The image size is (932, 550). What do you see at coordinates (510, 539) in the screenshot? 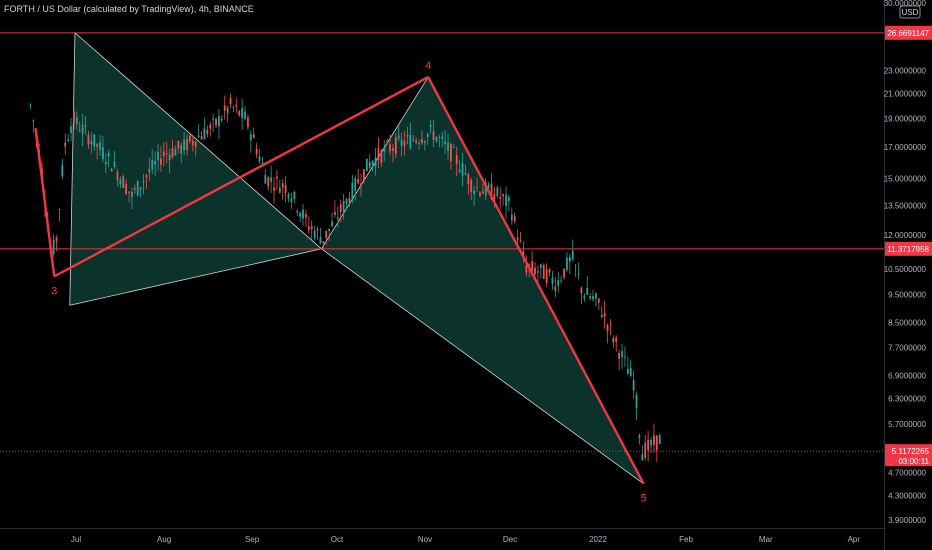
I see `x-tick-label: Dec` at bounding box center [510, 539].